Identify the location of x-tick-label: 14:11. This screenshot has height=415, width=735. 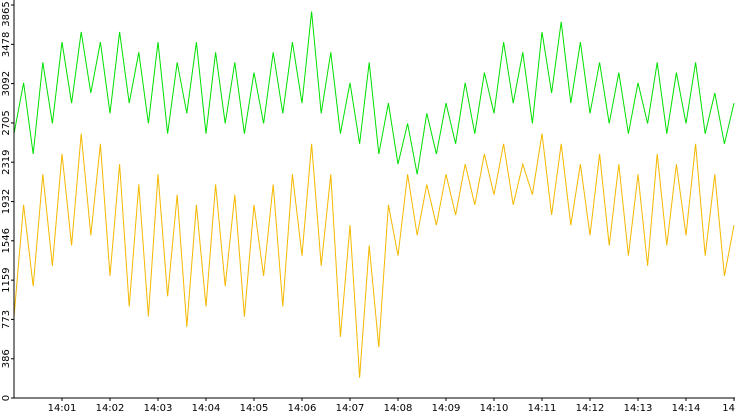
(542, 408).